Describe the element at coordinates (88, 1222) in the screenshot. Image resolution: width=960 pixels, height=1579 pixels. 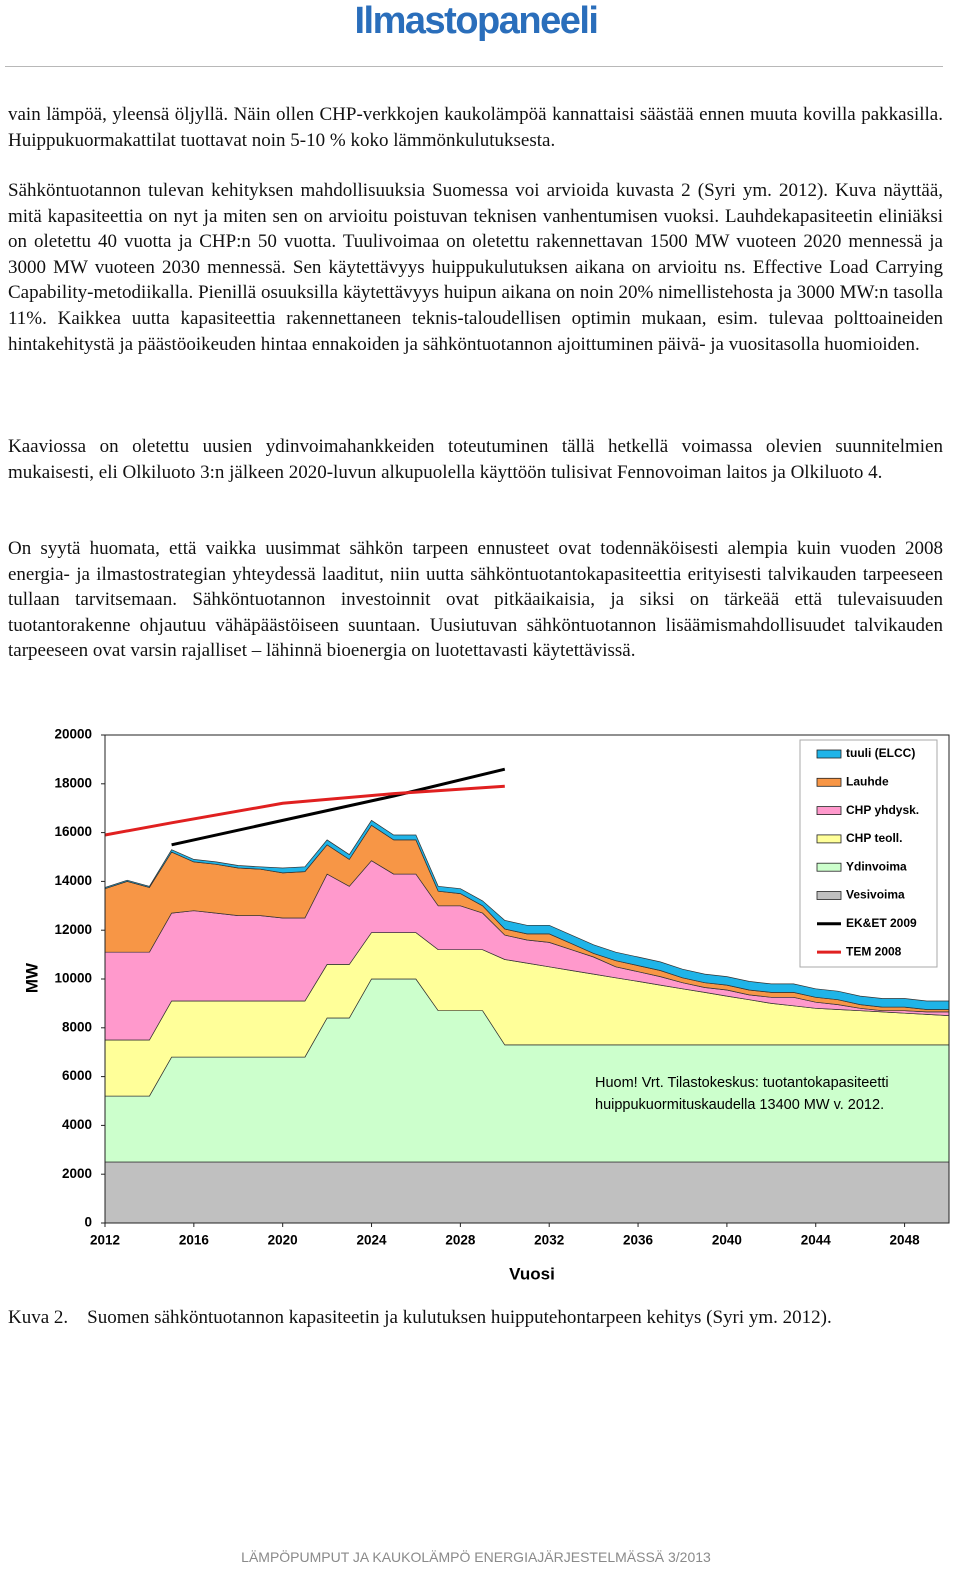
I see `y-tick-label: 0` at that location.